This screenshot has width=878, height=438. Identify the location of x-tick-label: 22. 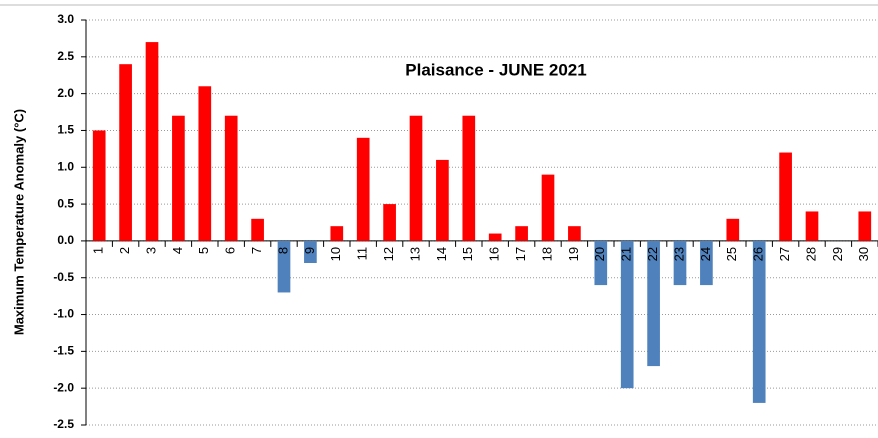
(652, 254).